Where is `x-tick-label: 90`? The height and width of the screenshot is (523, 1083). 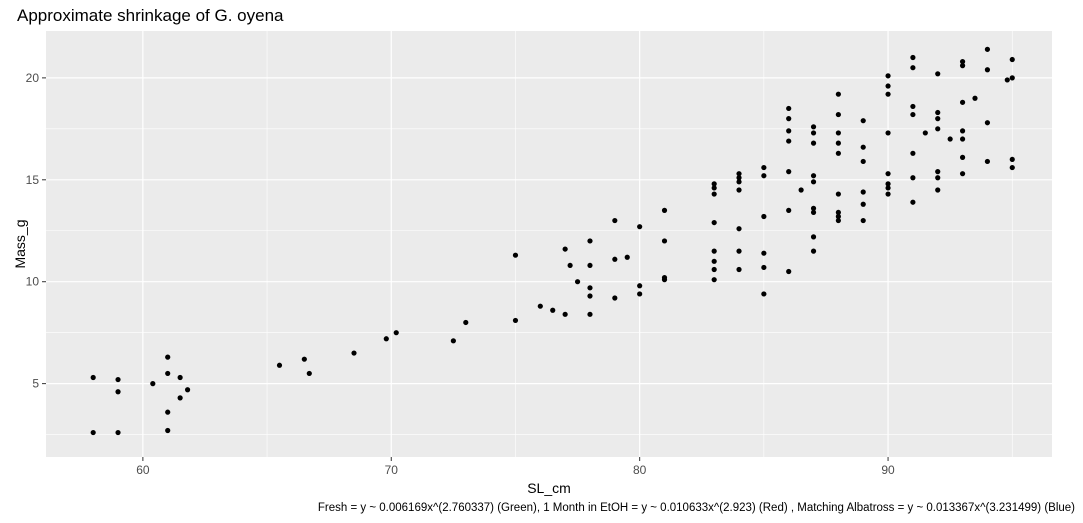
x-tick-label: 90 is located at coordinates (888, 470).